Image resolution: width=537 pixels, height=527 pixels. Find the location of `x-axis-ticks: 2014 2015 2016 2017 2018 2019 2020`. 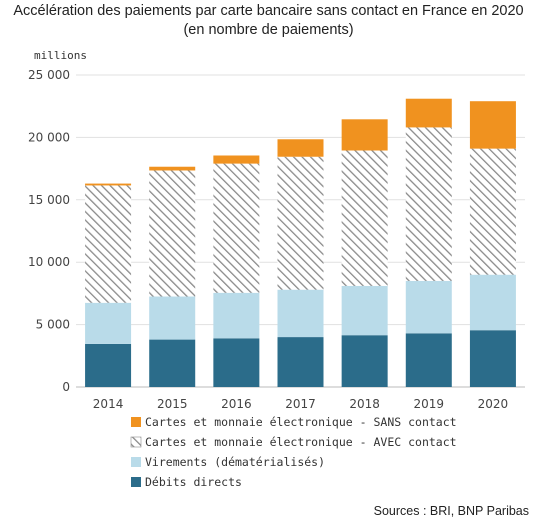

x-axis-ticks: 2014 2015 2016 2017 2018 2019 2020 is located at coordinates (300, 404).